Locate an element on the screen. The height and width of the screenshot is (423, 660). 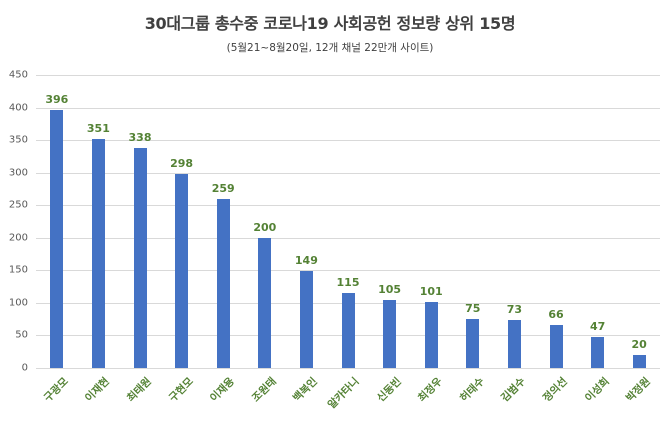
y-axis-tick-label: 400 is located at coordinates (18, 108).